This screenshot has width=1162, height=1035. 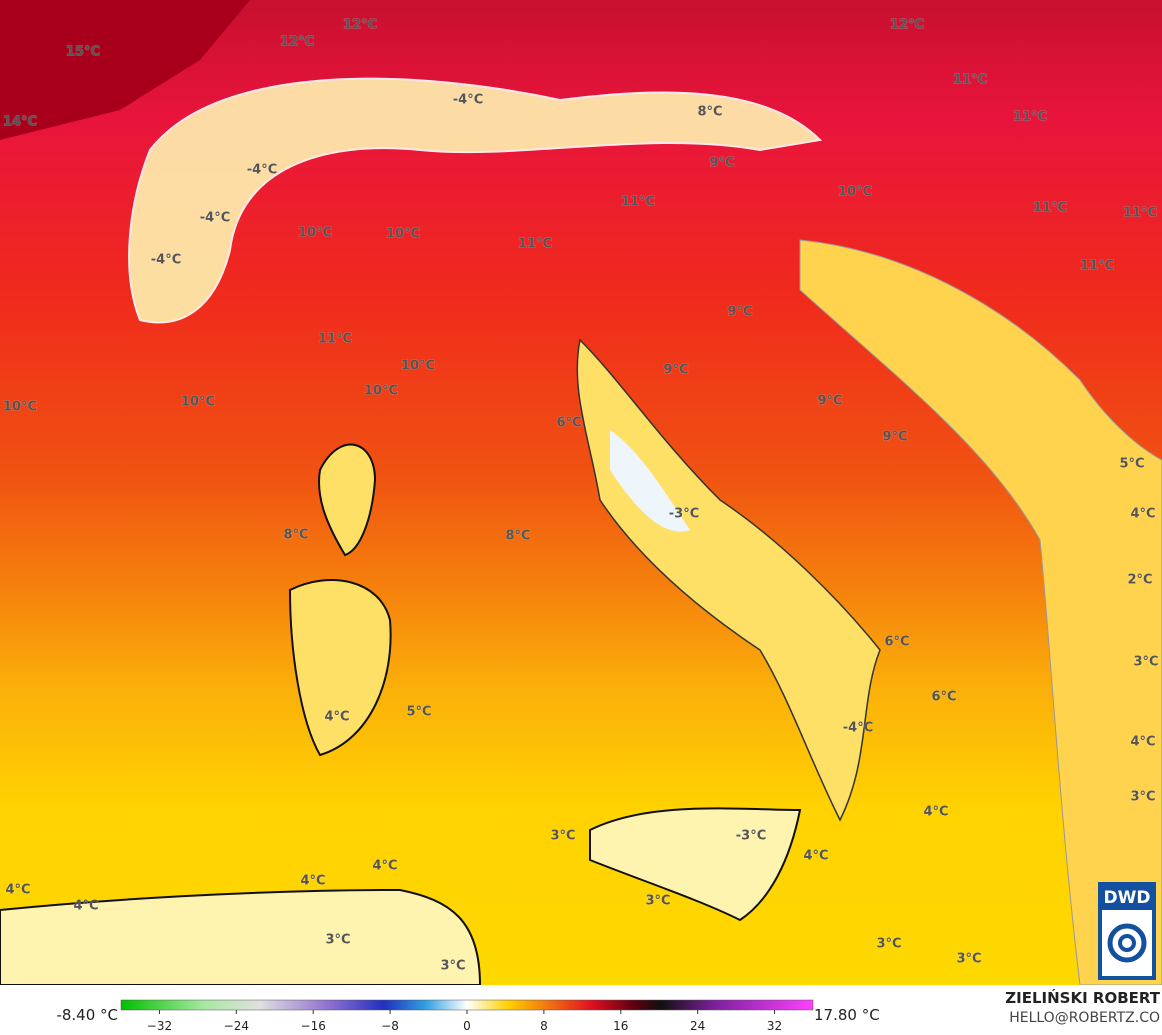 What do you see at coordinates (774, 1026) in the screenshot?
I see `colorbar-tick-label: 32` at bounding box center [774, 1026].